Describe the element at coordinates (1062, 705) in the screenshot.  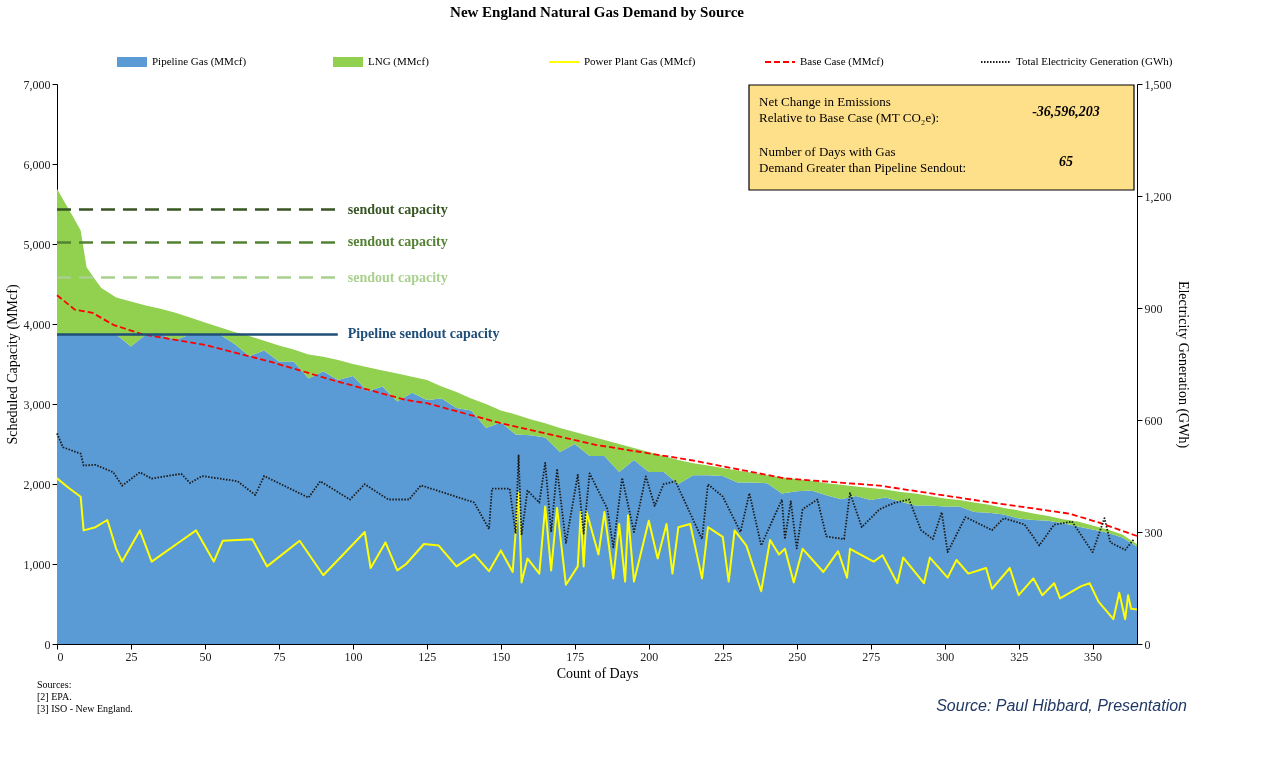
I see `source-note: Source: Paul Hibbard, Presentation` at that location.